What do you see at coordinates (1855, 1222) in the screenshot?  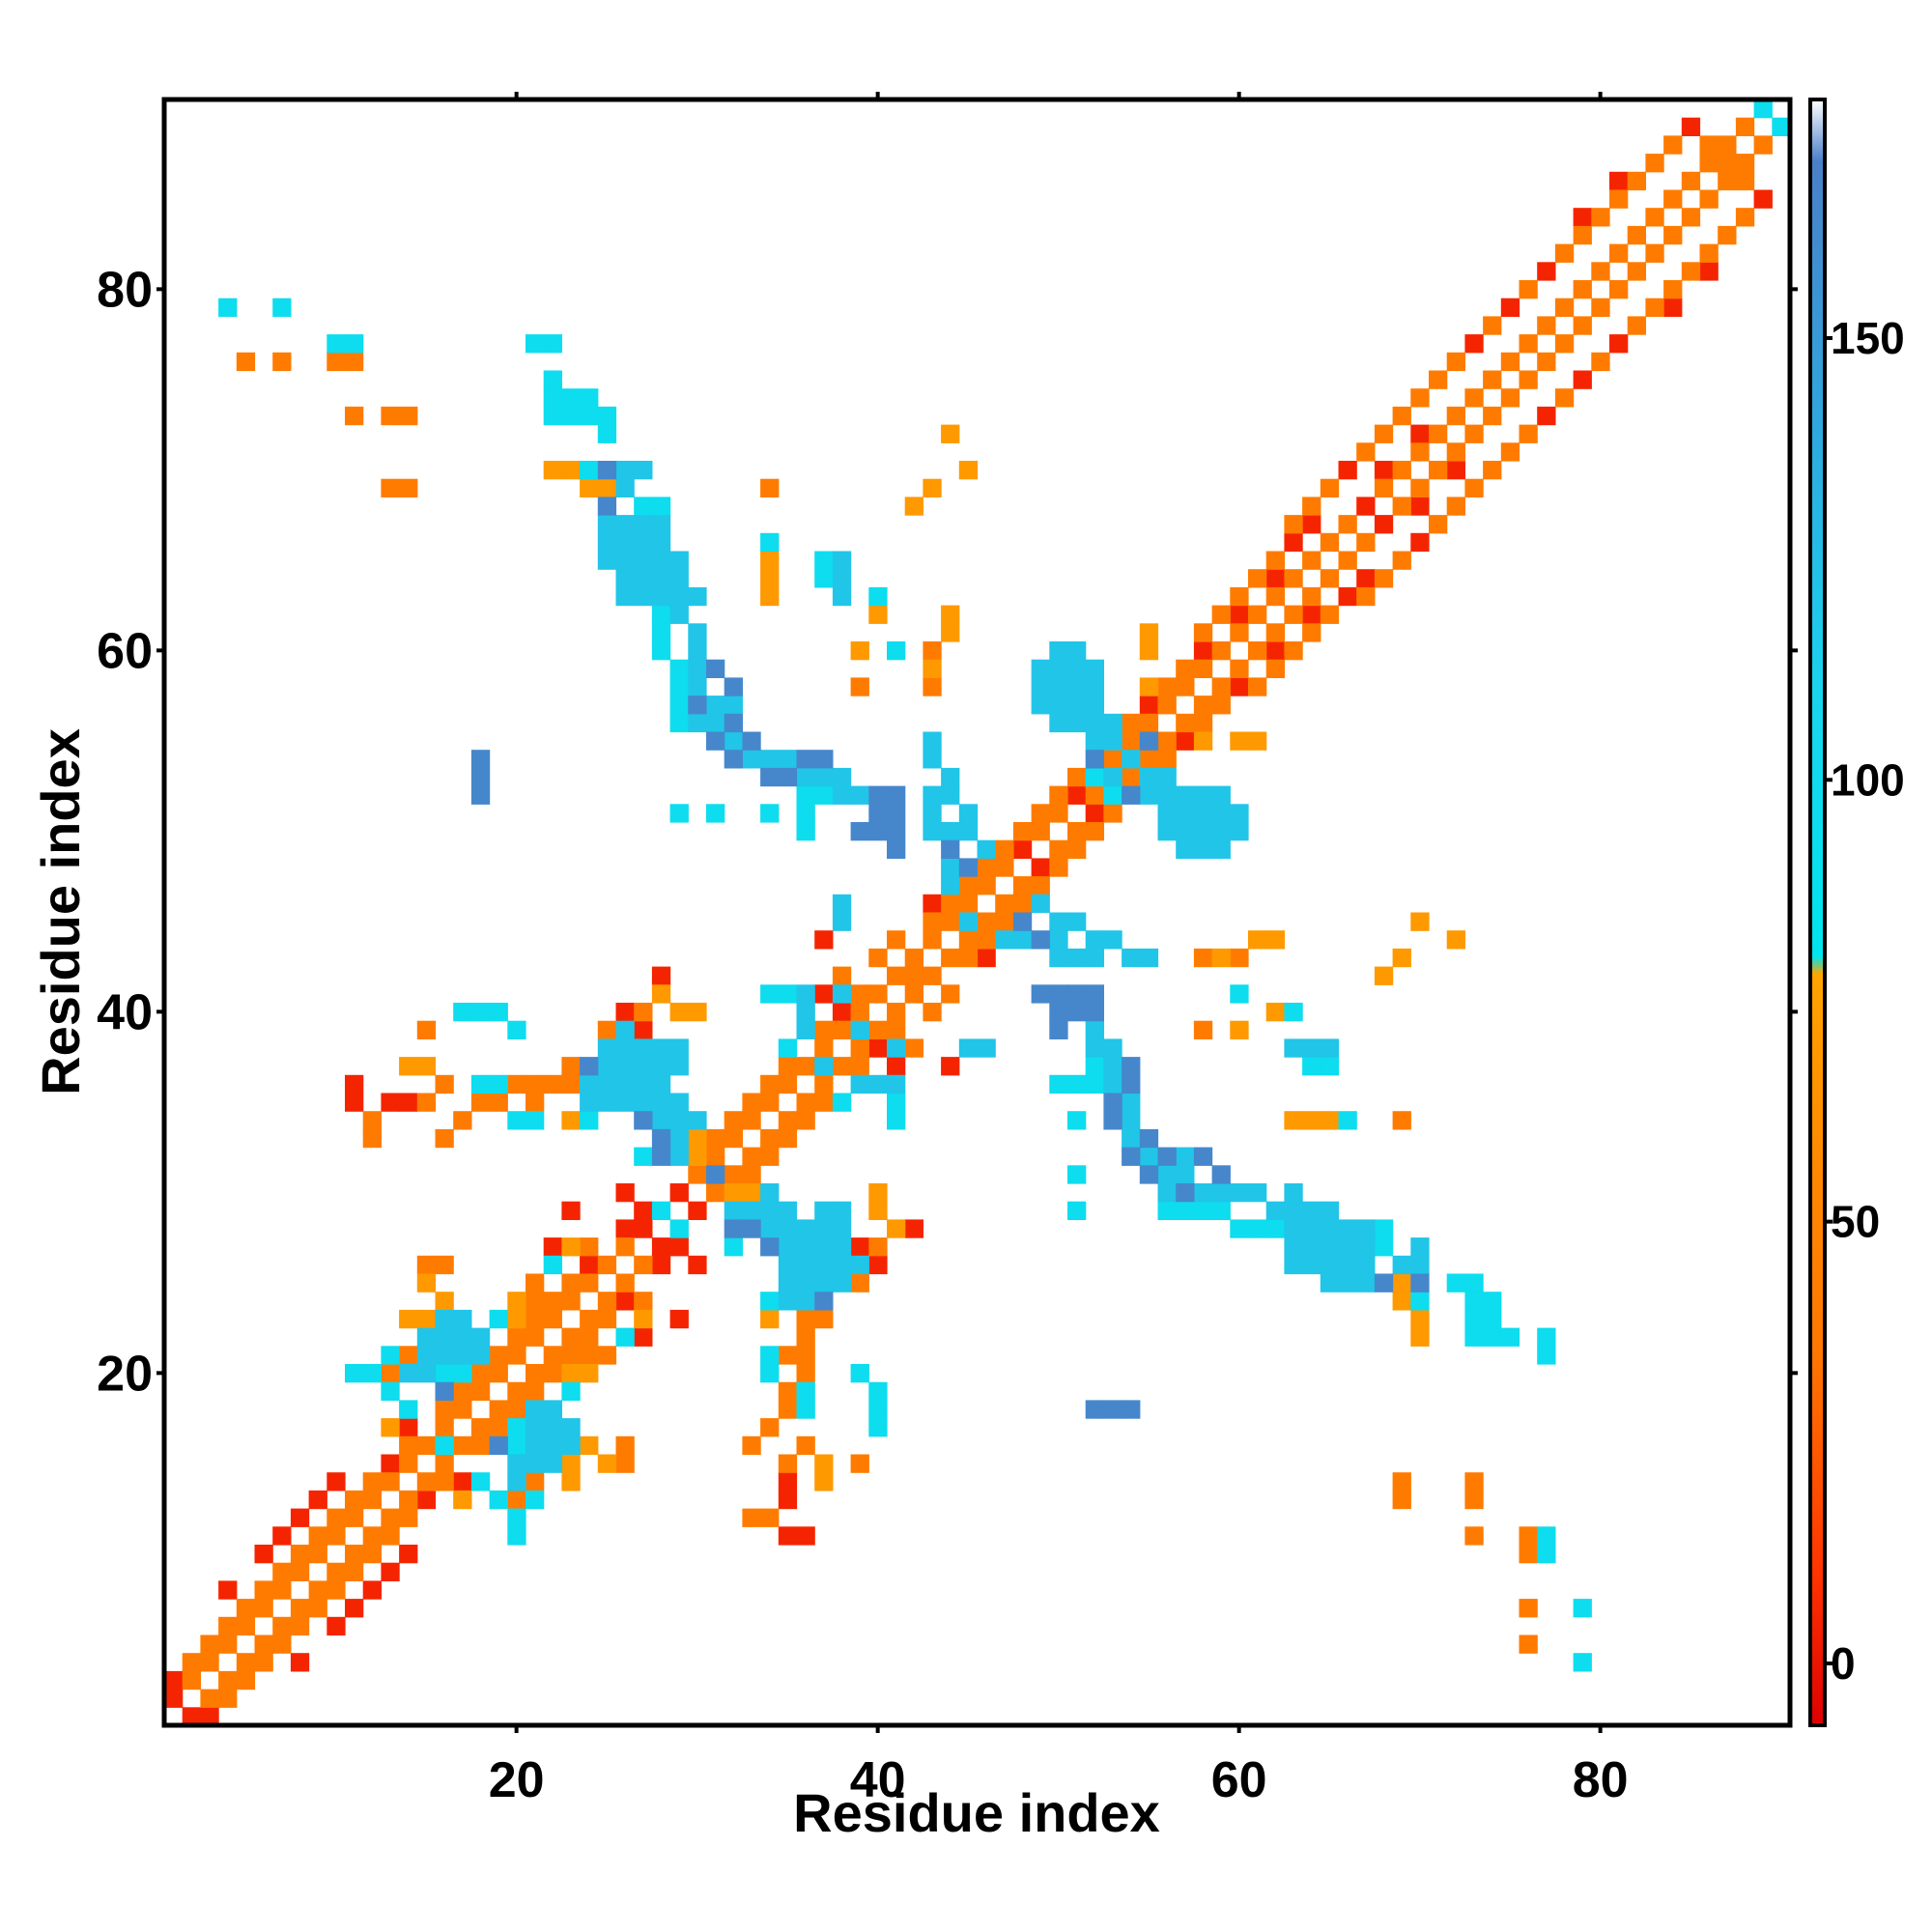 I see `colorbar-tick-label: 50` at bounding box center [1855, 1222].